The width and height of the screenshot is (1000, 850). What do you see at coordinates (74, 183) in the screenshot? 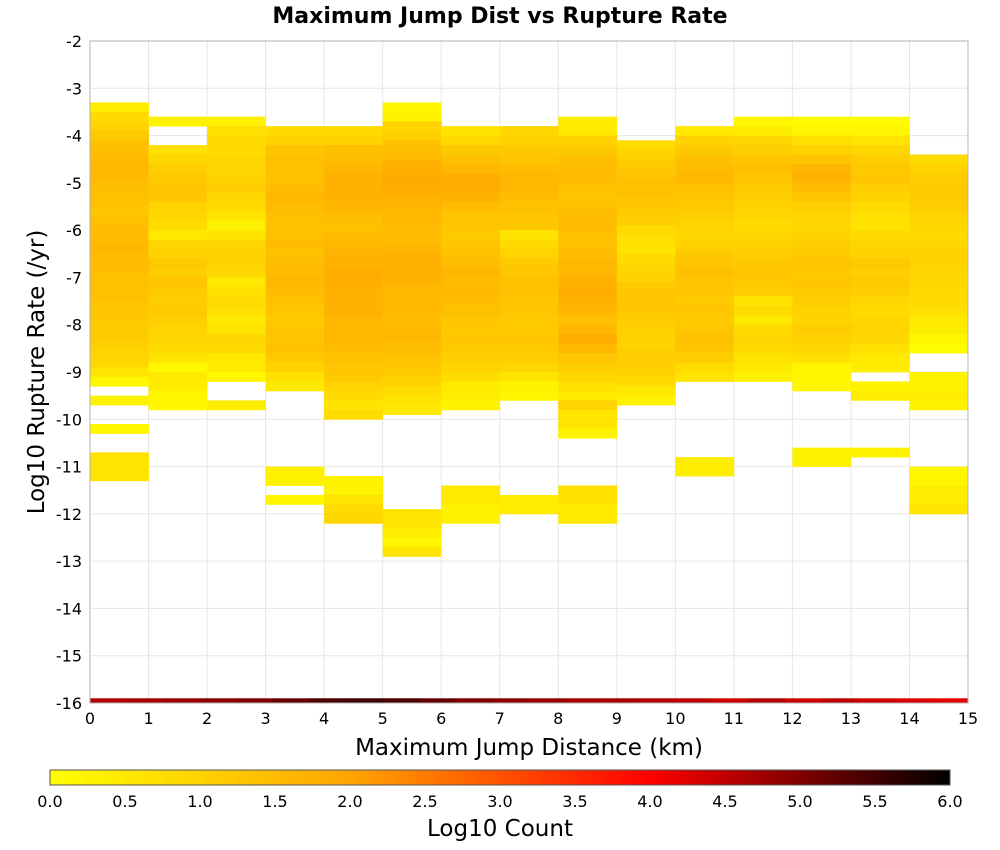
I see `y-tick-label: -5` at bounding box center [74, 183].